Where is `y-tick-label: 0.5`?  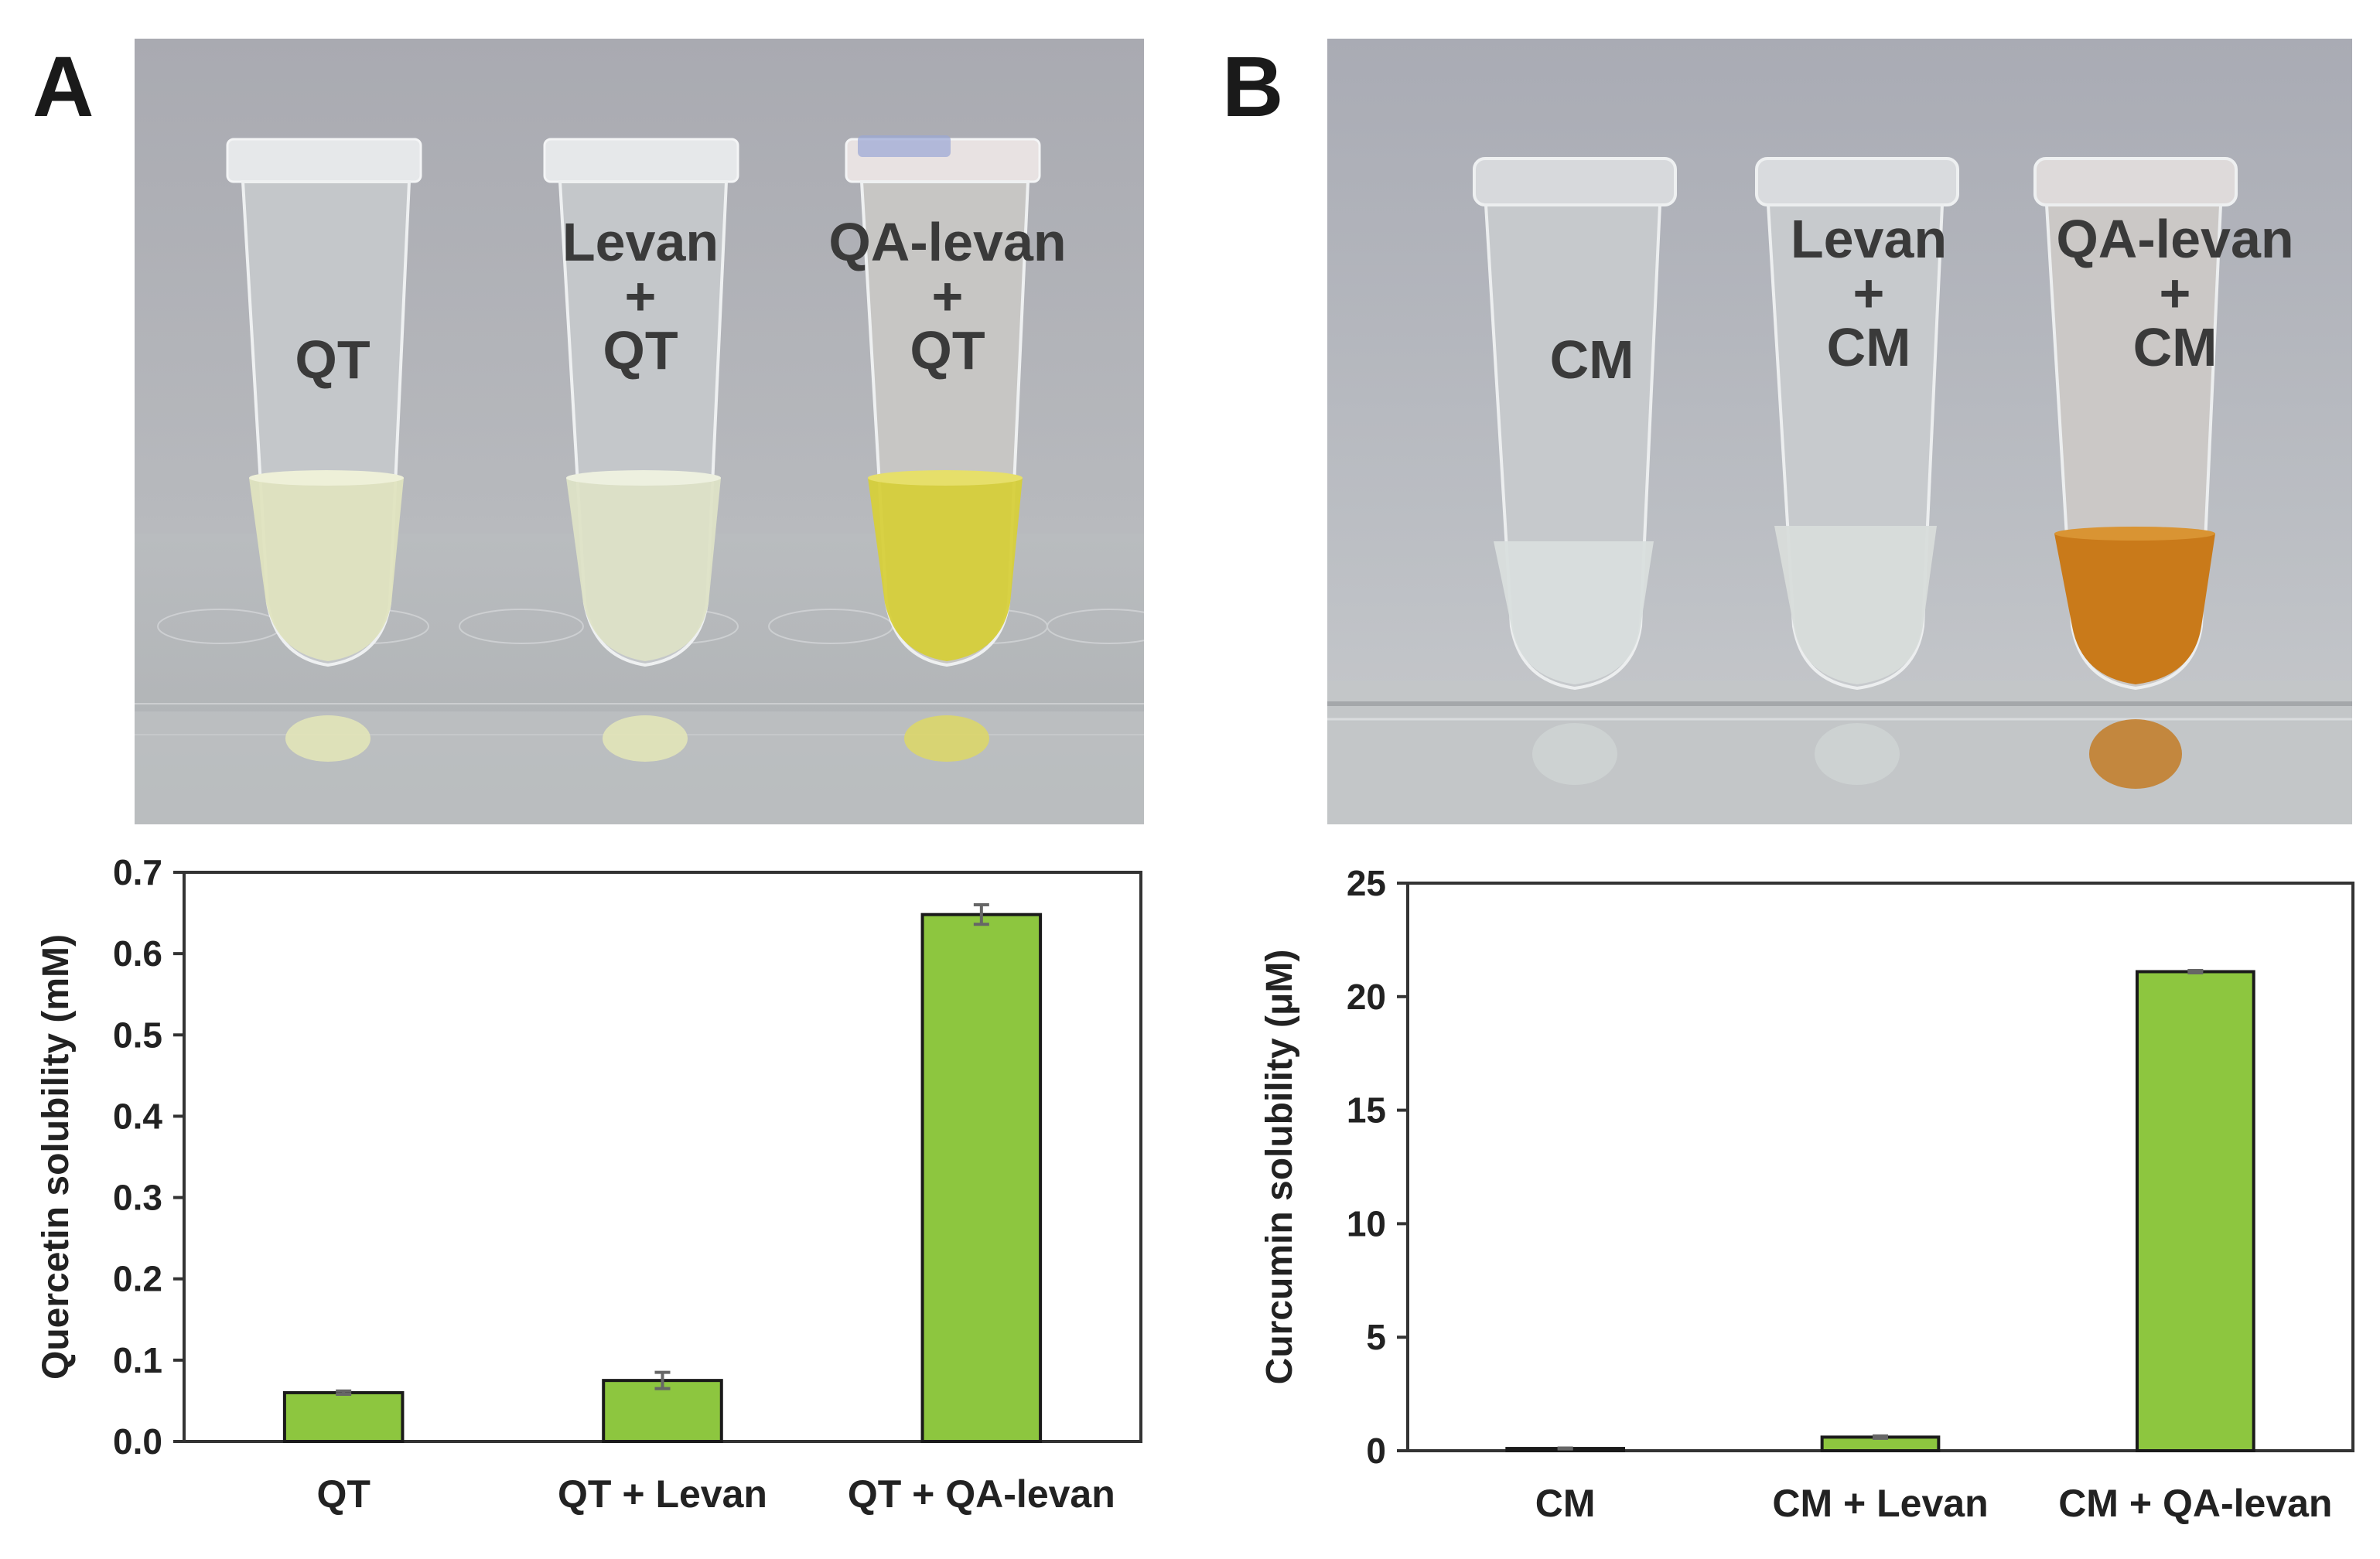
y-tick-label: 0.5 is located at coordinates (137, 1035).